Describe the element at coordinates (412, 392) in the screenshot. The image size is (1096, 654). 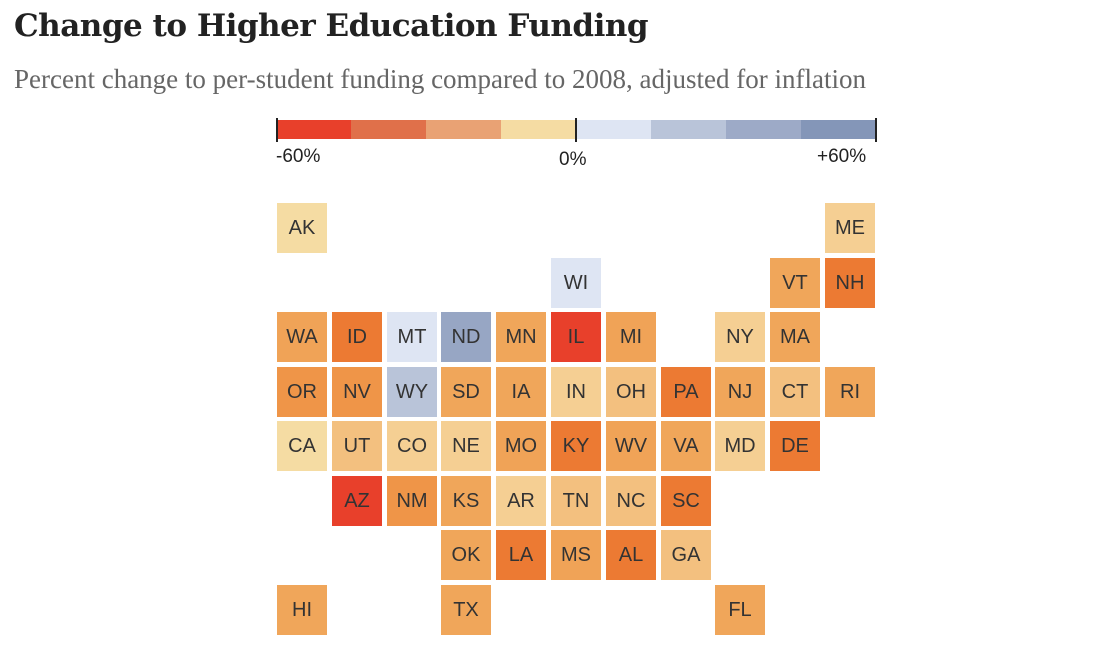
I see `state-tile-wy: WY` at that location.